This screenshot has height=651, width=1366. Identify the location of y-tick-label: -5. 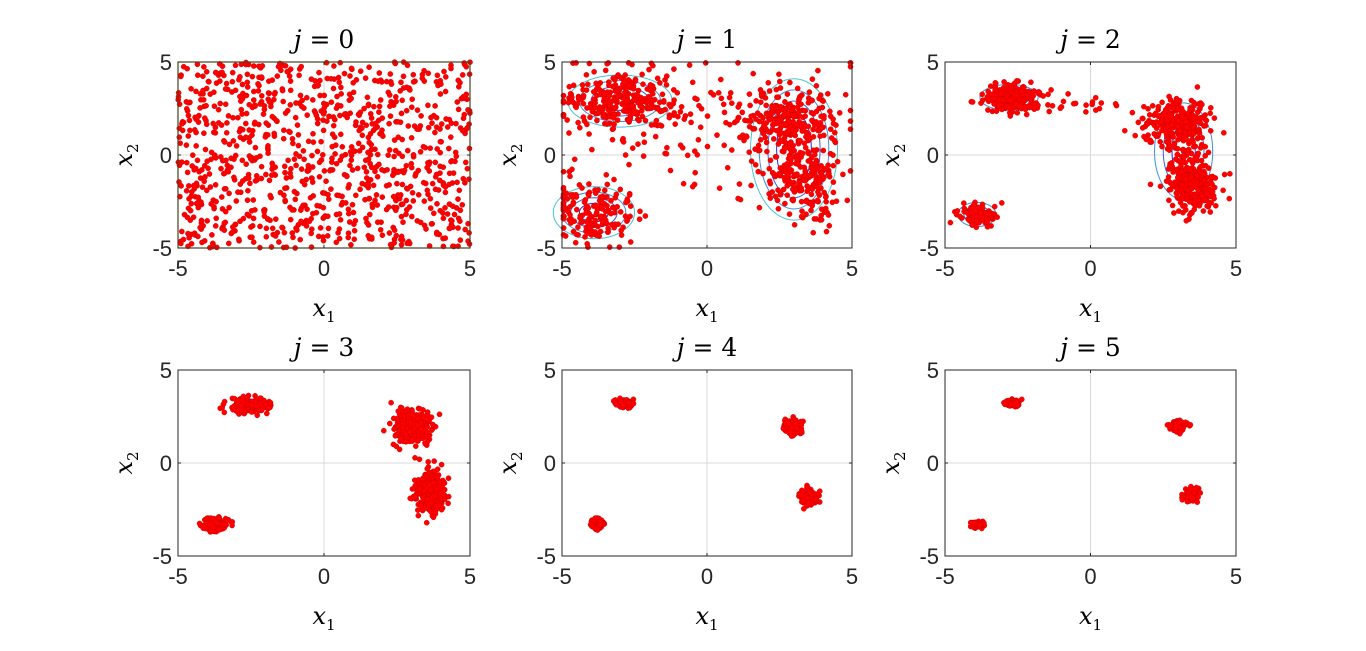
(162, 556).